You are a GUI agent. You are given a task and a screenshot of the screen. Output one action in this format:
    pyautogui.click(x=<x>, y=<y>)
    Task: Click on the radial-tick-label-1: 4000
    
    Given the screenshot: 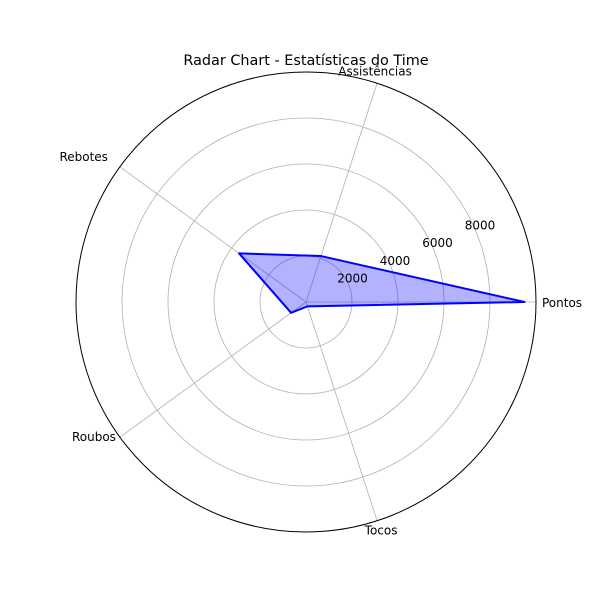 What is the action you would take?
    pyautogui.click(x=395, y=261)
    